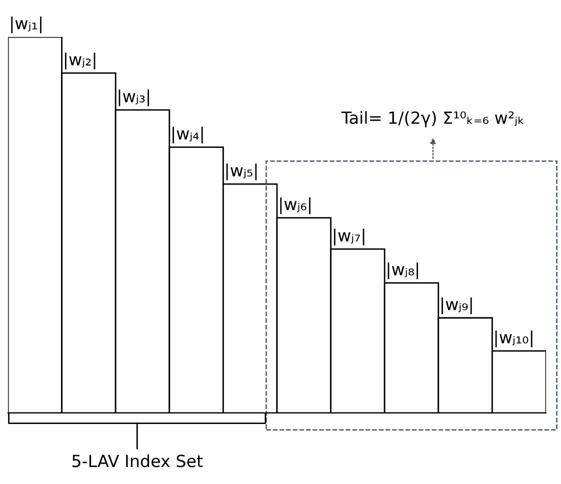 This screenshot has height=484, width=561. I want to click on x-tick-label: |wⱼ₁₀|, so click(513, 339).